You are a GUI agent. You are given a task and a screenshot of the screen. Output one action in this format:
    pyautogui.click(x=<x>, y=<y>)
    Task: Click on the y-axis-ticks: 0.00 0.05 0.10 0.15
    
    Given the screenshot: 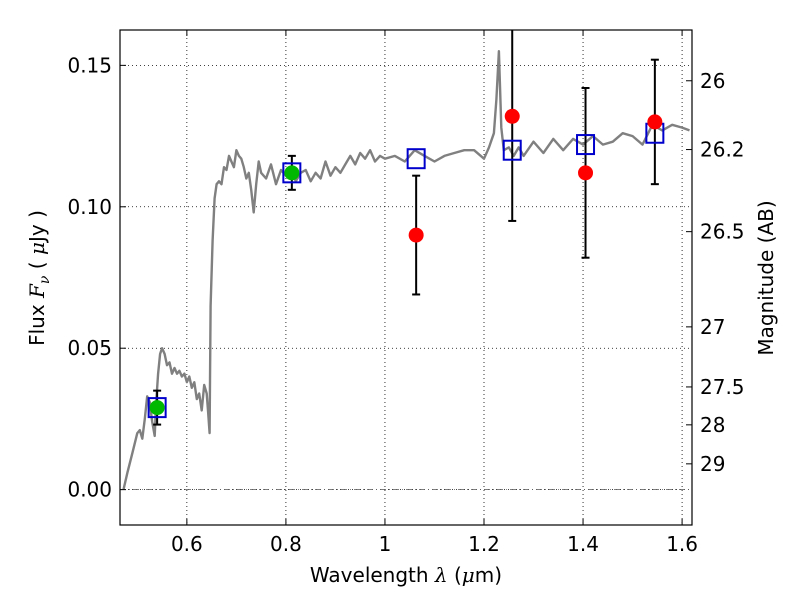 What is the action you would take?
    pyautogui.click(x=96, y=277)
    